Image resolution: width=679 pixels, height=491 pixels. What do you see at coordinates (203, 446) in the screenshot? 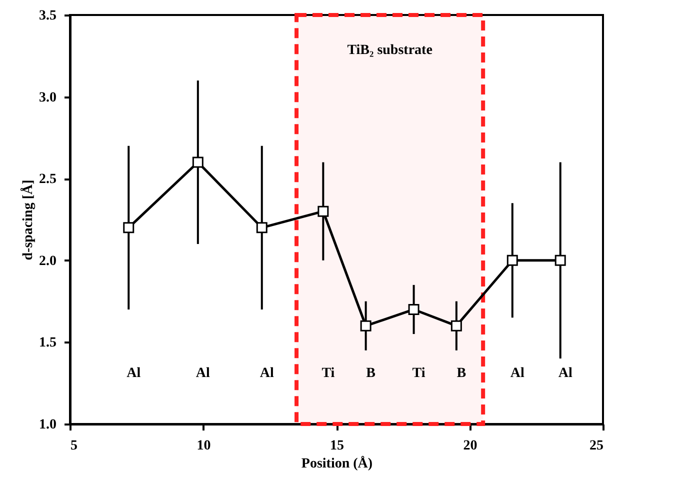
I see `x-tick-label: 10` at bounding box center [203, 446].